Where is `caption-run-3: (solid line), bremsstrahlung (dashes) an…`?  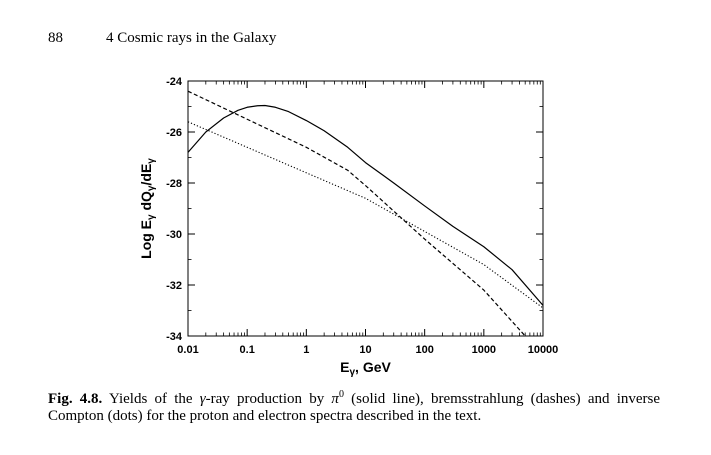 caption-run-3: (solid line), bremsstrahlung (dashes) an… is located at coordinates (354, 407).